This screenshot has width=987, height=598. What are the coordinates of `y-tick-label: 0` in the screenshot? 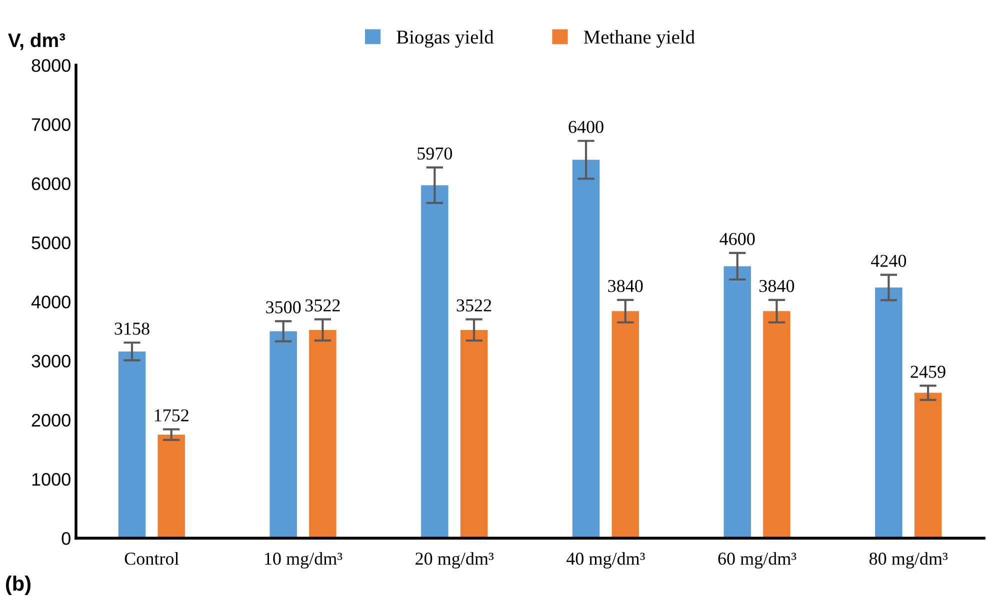 It's located at (66, 538).